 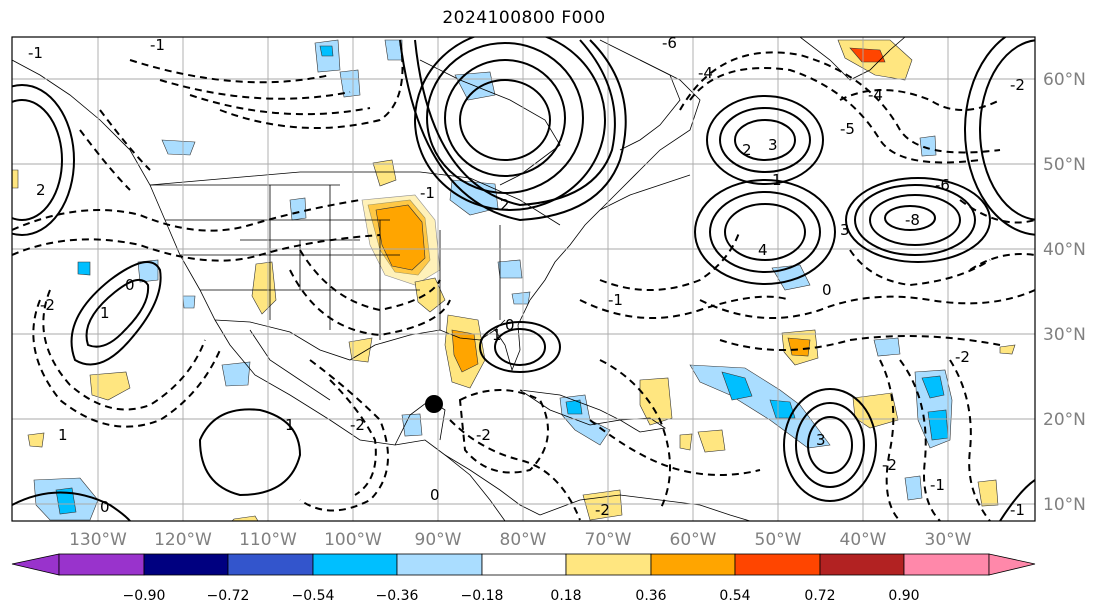 What do you see at coordinates (948, 540) in the screenshot?
I see `lon-label: 30°W` at bounding box center [948, 540].